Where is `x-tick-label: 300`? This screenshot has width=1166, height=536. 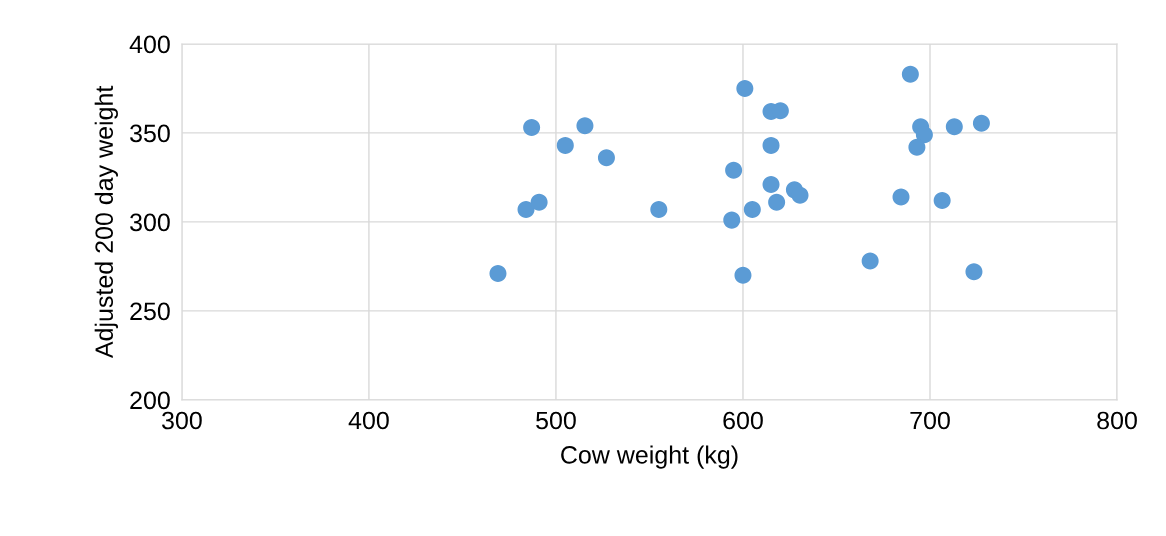 x-tick-label: 300 is located at coordinates (182, 420).